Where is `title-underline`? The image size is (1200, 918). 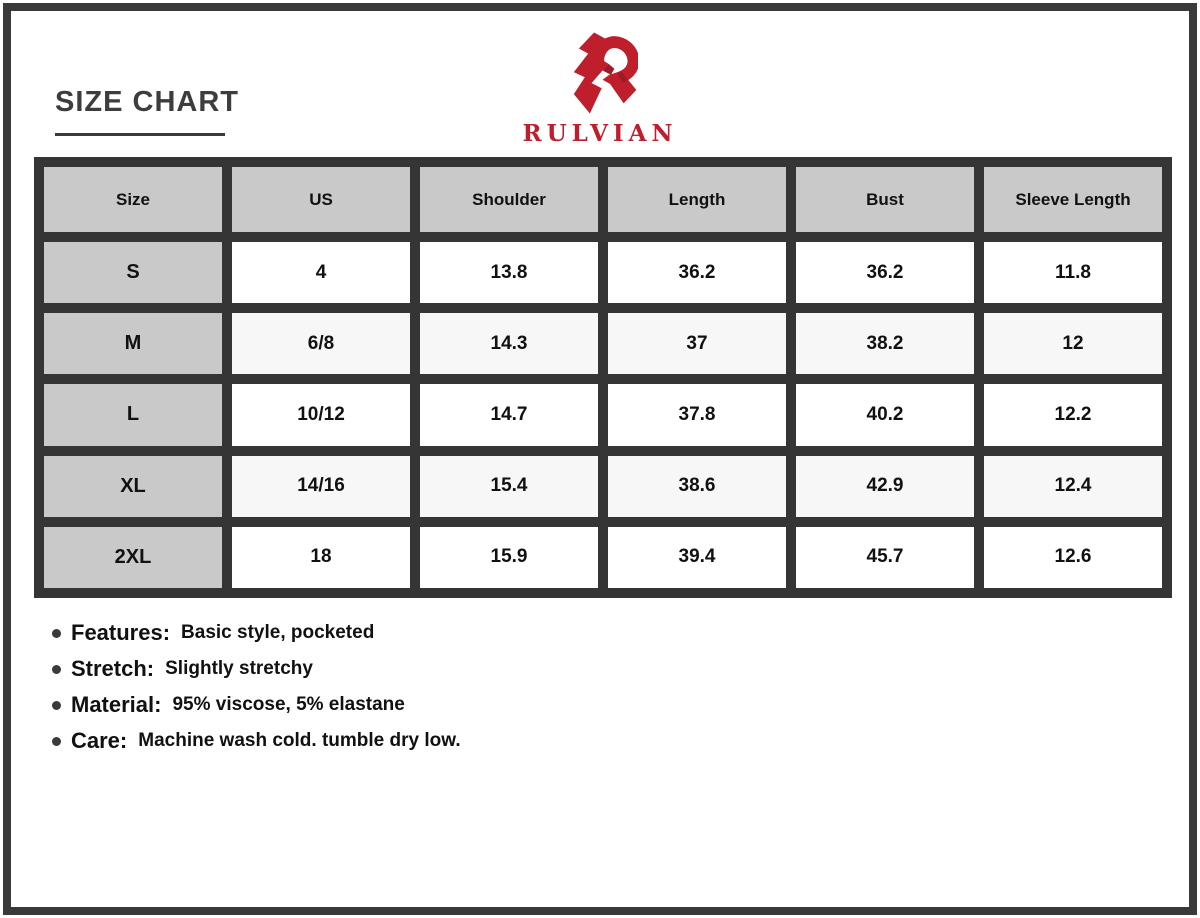 title-underline is located at coordinates (140, 134).